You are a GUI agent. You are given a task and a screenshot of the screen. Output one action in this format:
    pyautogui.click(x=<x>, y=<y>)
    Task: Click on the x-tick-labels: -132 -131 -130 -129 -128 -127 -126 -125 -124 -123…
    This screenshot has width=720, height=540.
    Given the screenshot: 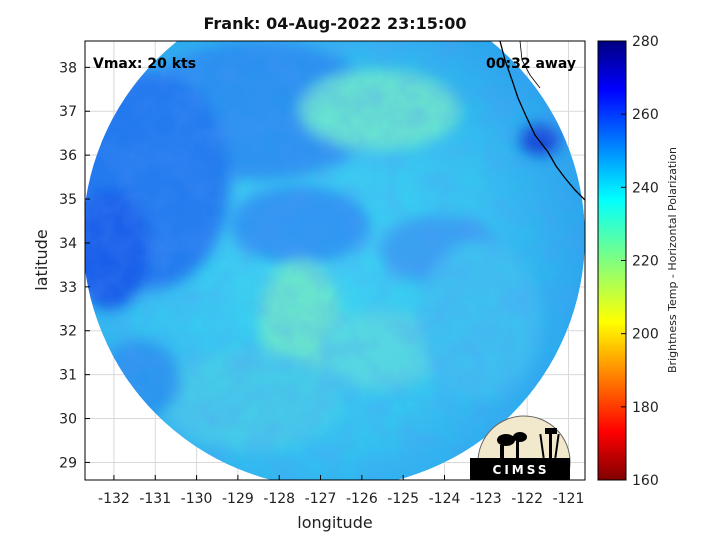 What is the action you would take?
    pyautogui.click(x=341, y=491)
    